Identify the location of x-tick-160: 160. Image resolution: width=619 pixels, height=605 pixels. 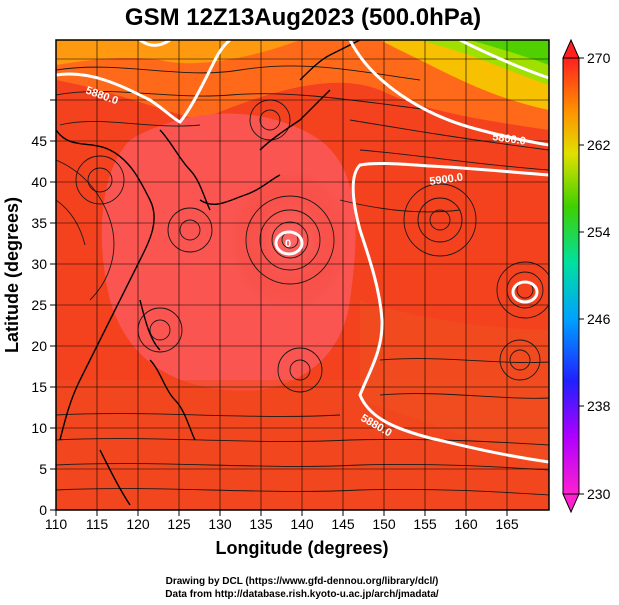
(466, 524).